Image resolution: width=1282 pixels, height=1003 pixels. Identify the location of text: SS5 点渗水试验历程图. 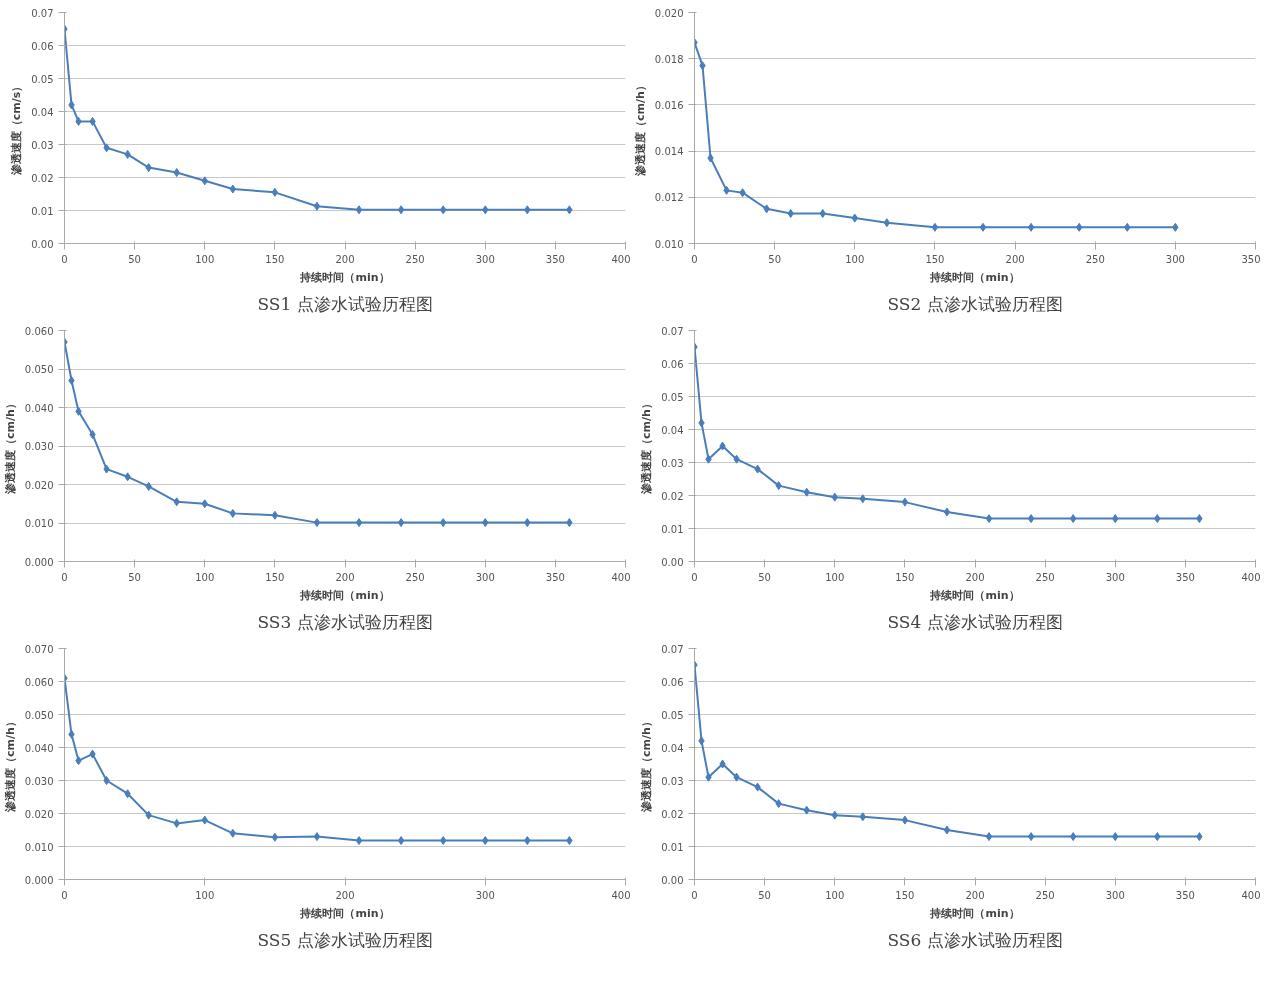
(345, 939).